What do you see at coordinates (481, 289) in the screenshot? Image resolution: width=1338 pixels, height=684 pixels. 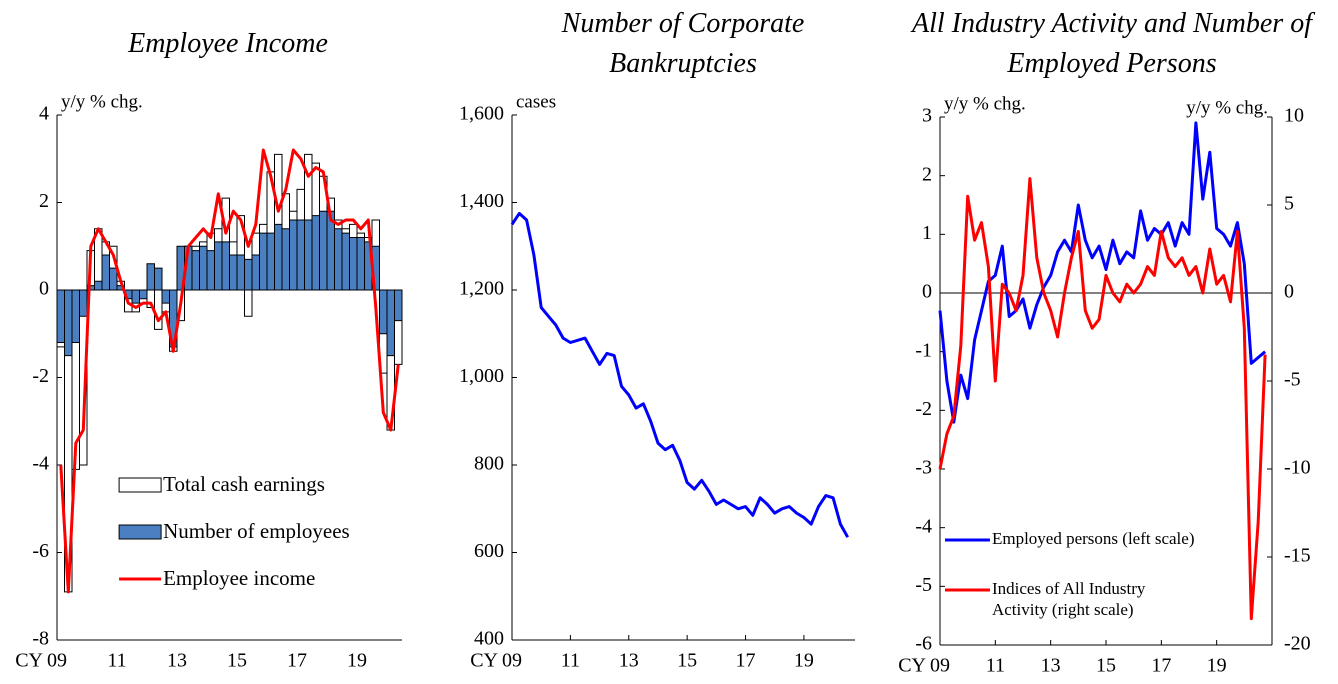 I see `y-tick-label: 1,200` at bounding box center [481, 289].